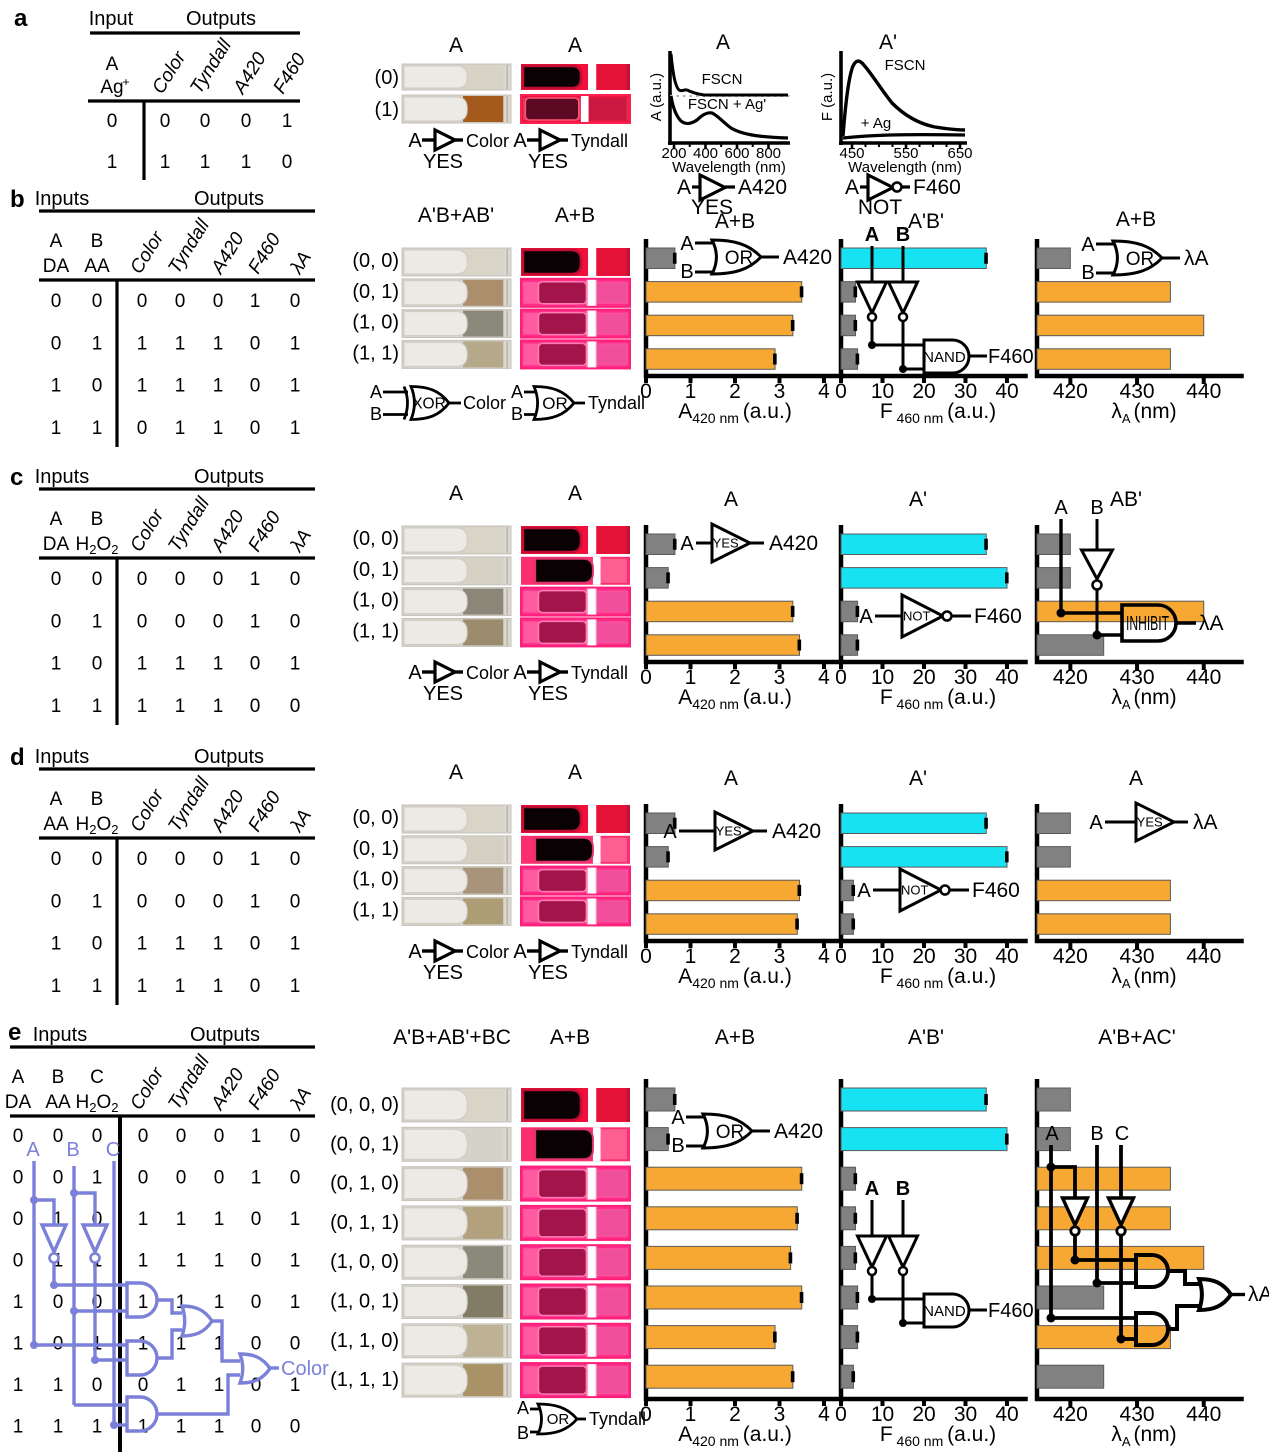  What do you see at coordinates (796, 831) in the screenshot?
I see `svg-text: A420` at bounding box center [796, 831].